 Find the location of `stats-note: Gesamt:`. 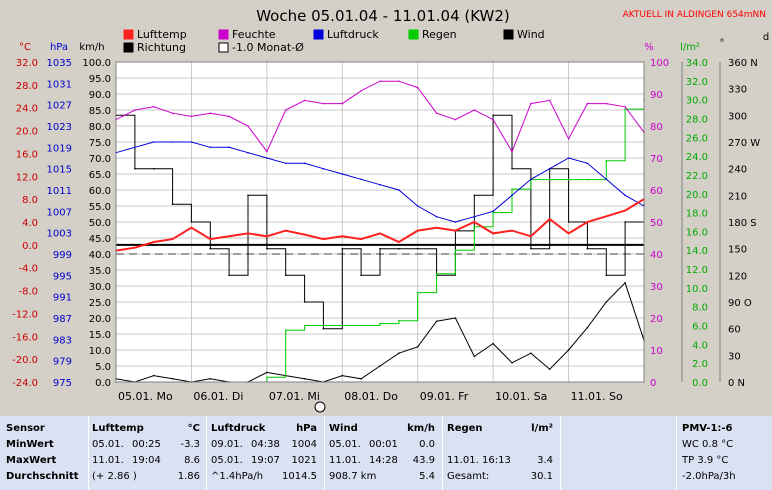

stats-note: Gesamt: is located at coordinates (468, 476).